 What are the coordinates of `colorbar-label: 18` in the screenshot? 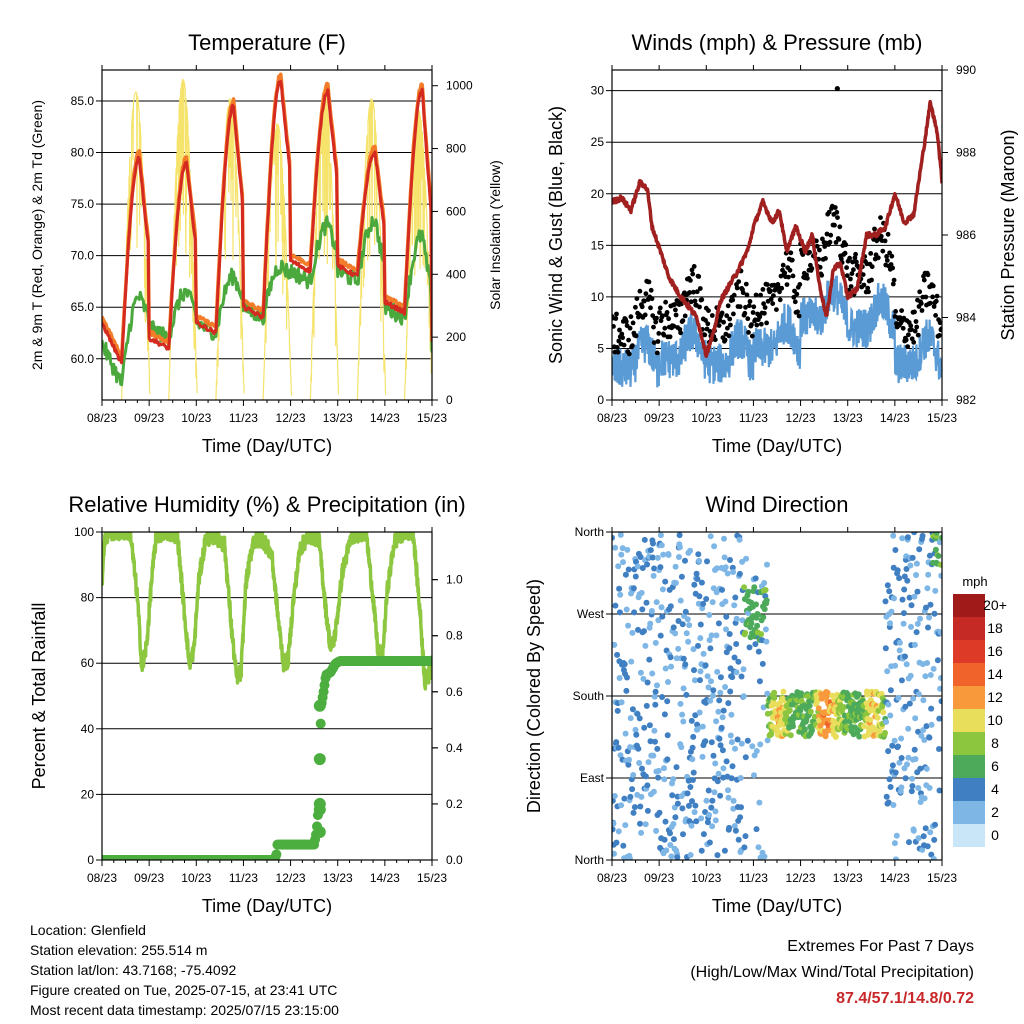 It's located at (995, 628).